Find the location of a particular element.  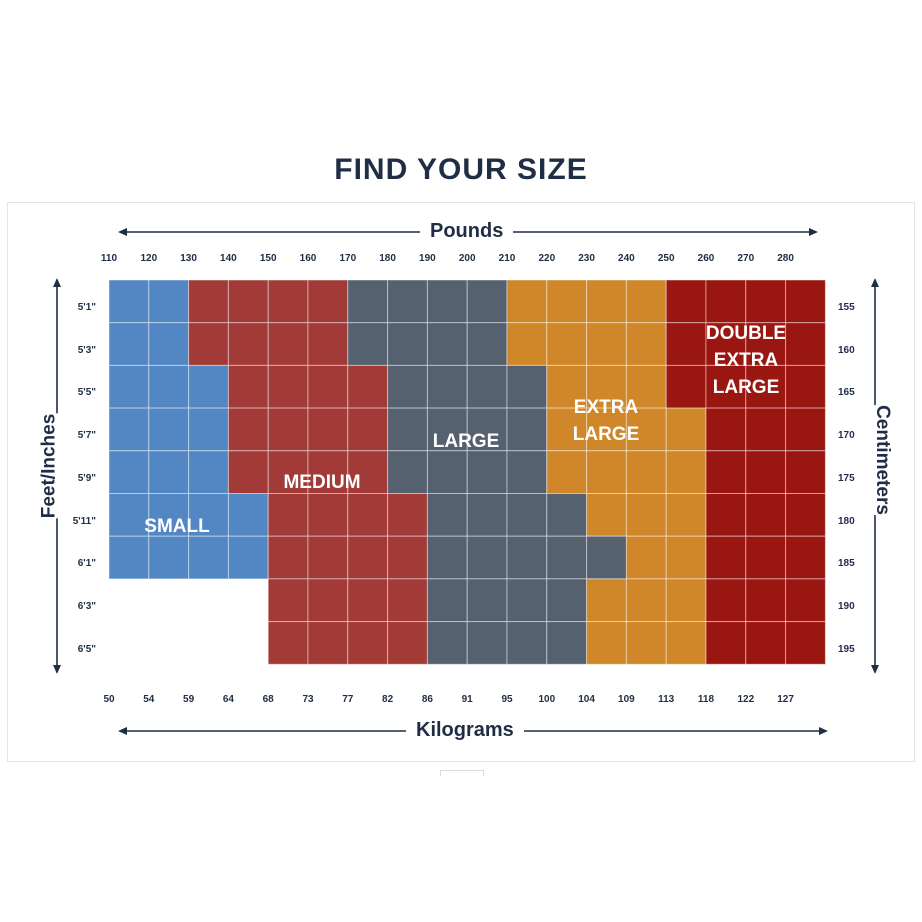

top-arrow-left-head is located at coordinates (122, 232).